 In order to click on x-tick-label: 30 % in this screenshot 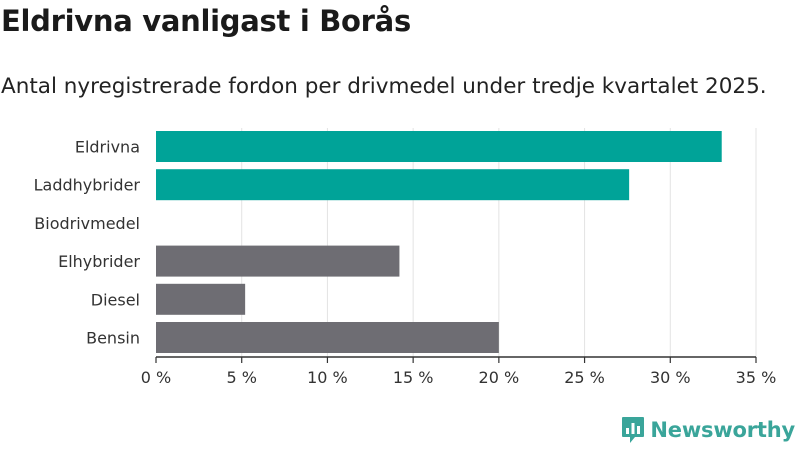, I will do `click(670, 377)`.